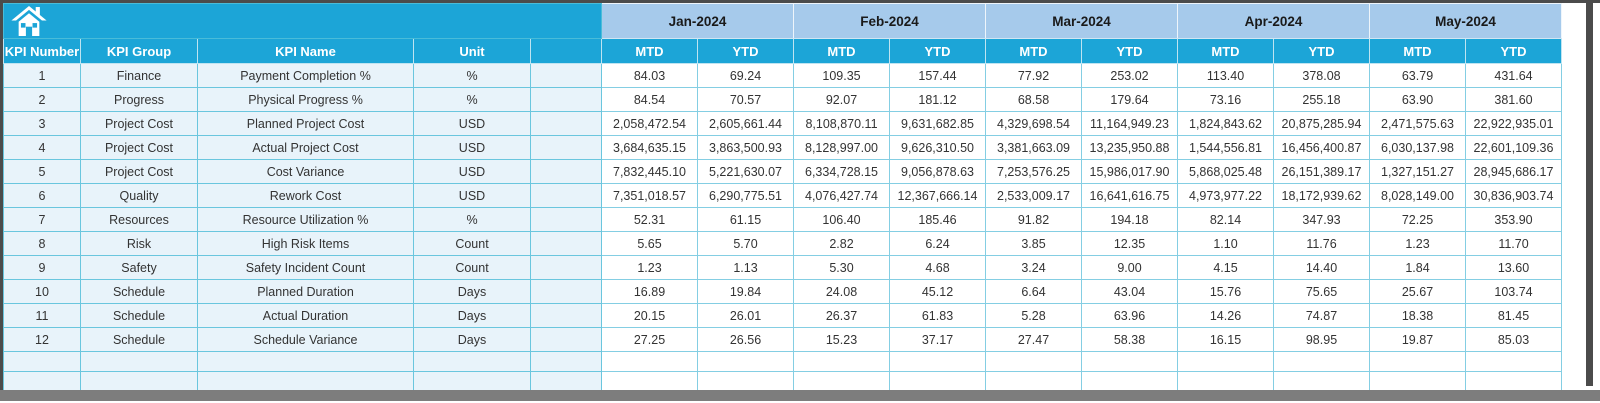  Describe the element at coordinates (649, 339) in the screenshot. I see `cell-value: 27.25` at that location.